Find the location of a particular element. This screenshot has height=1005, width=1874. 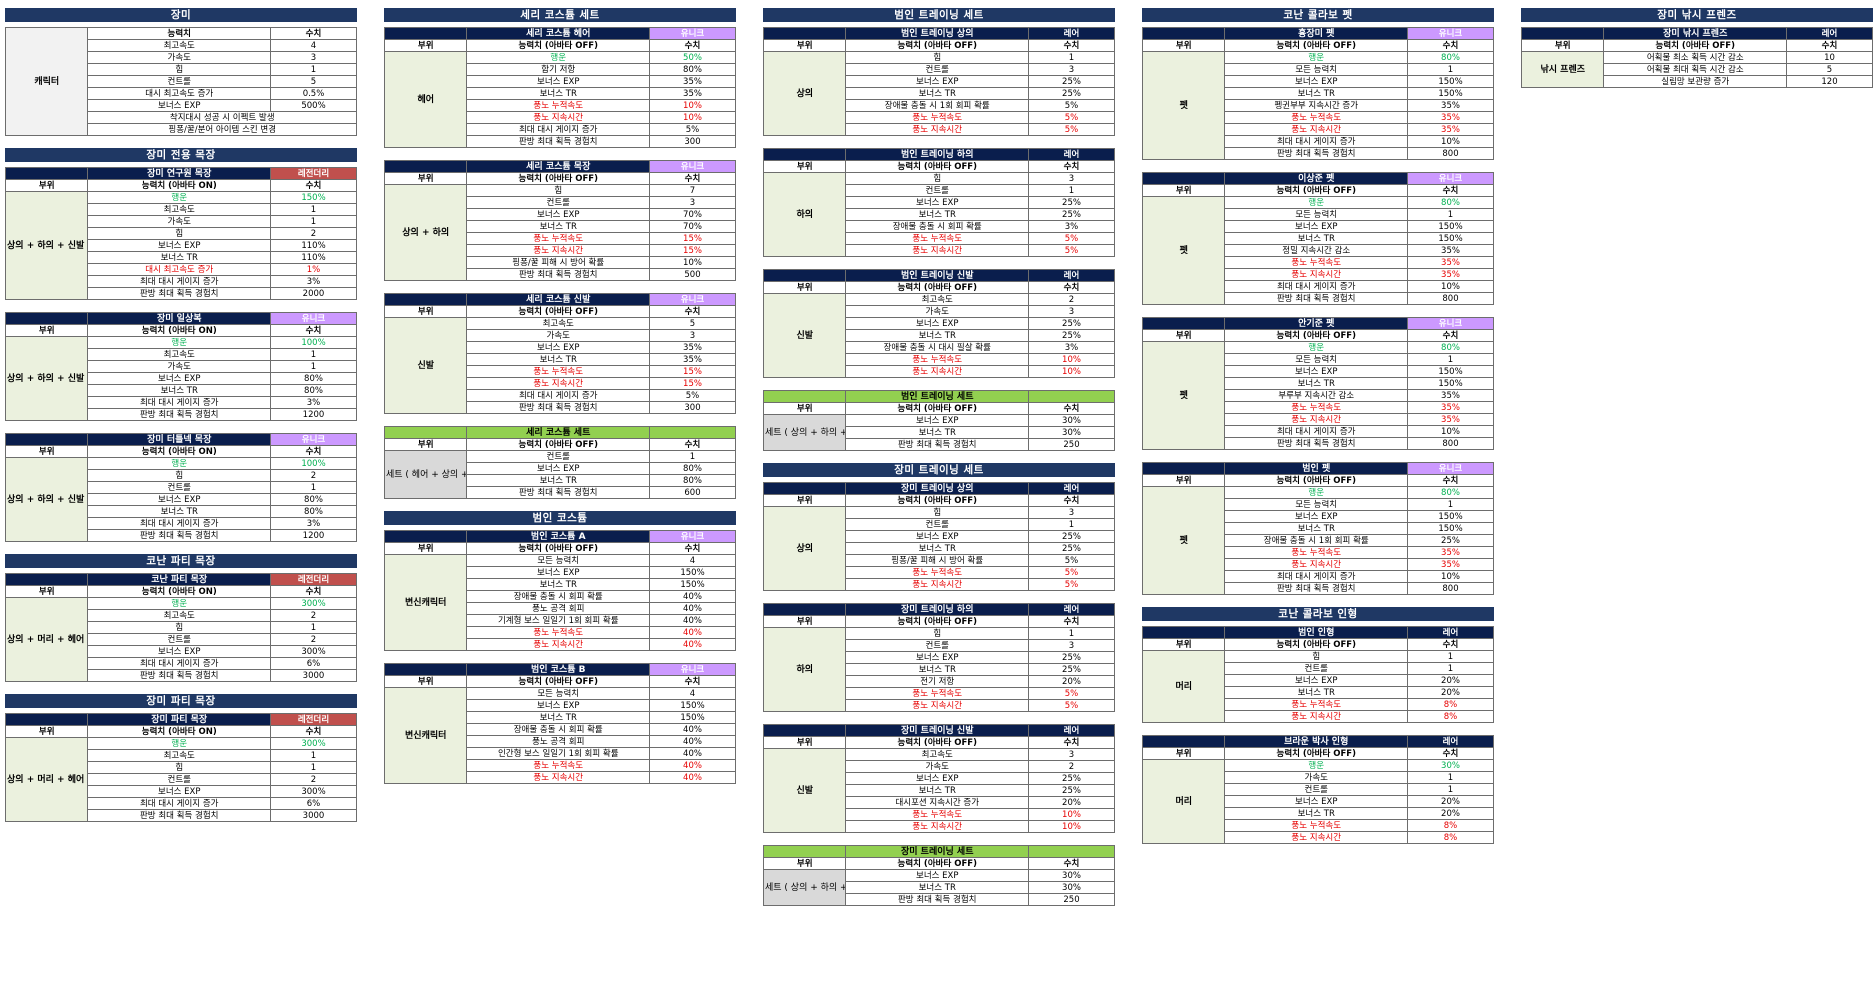

stat-value: 500% is located at coordinates (313, 105).